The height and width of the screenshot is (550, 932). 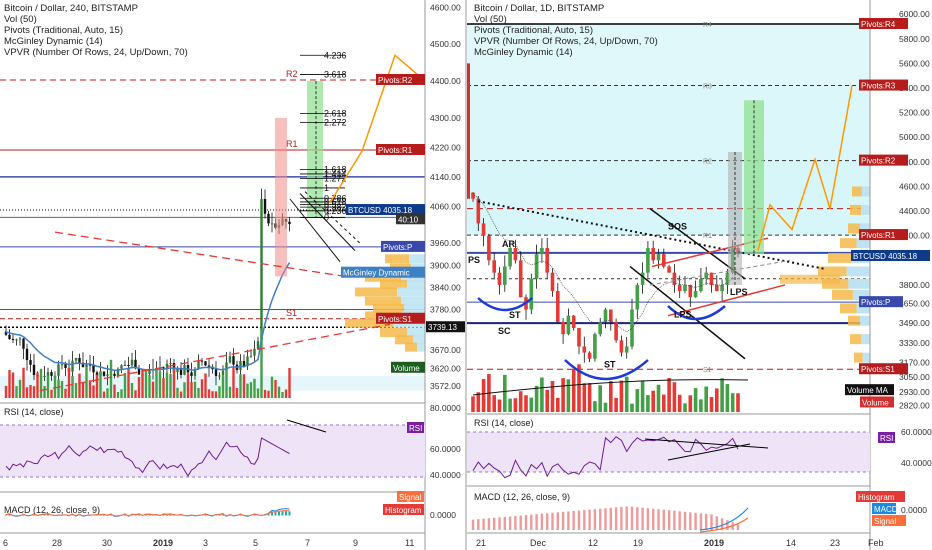 What do you see at coordinates (878, 24) in the screenshot?
I see `price-tag: Pivots:R4` at bounding box center [878, 24].